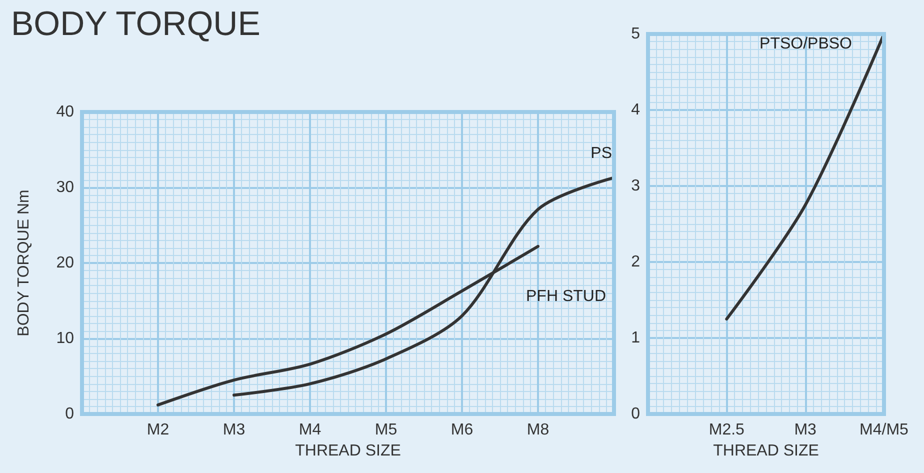 This screenshot has height=473, width=924. I want to click on y-tick-label: 10, so click(65, 338).